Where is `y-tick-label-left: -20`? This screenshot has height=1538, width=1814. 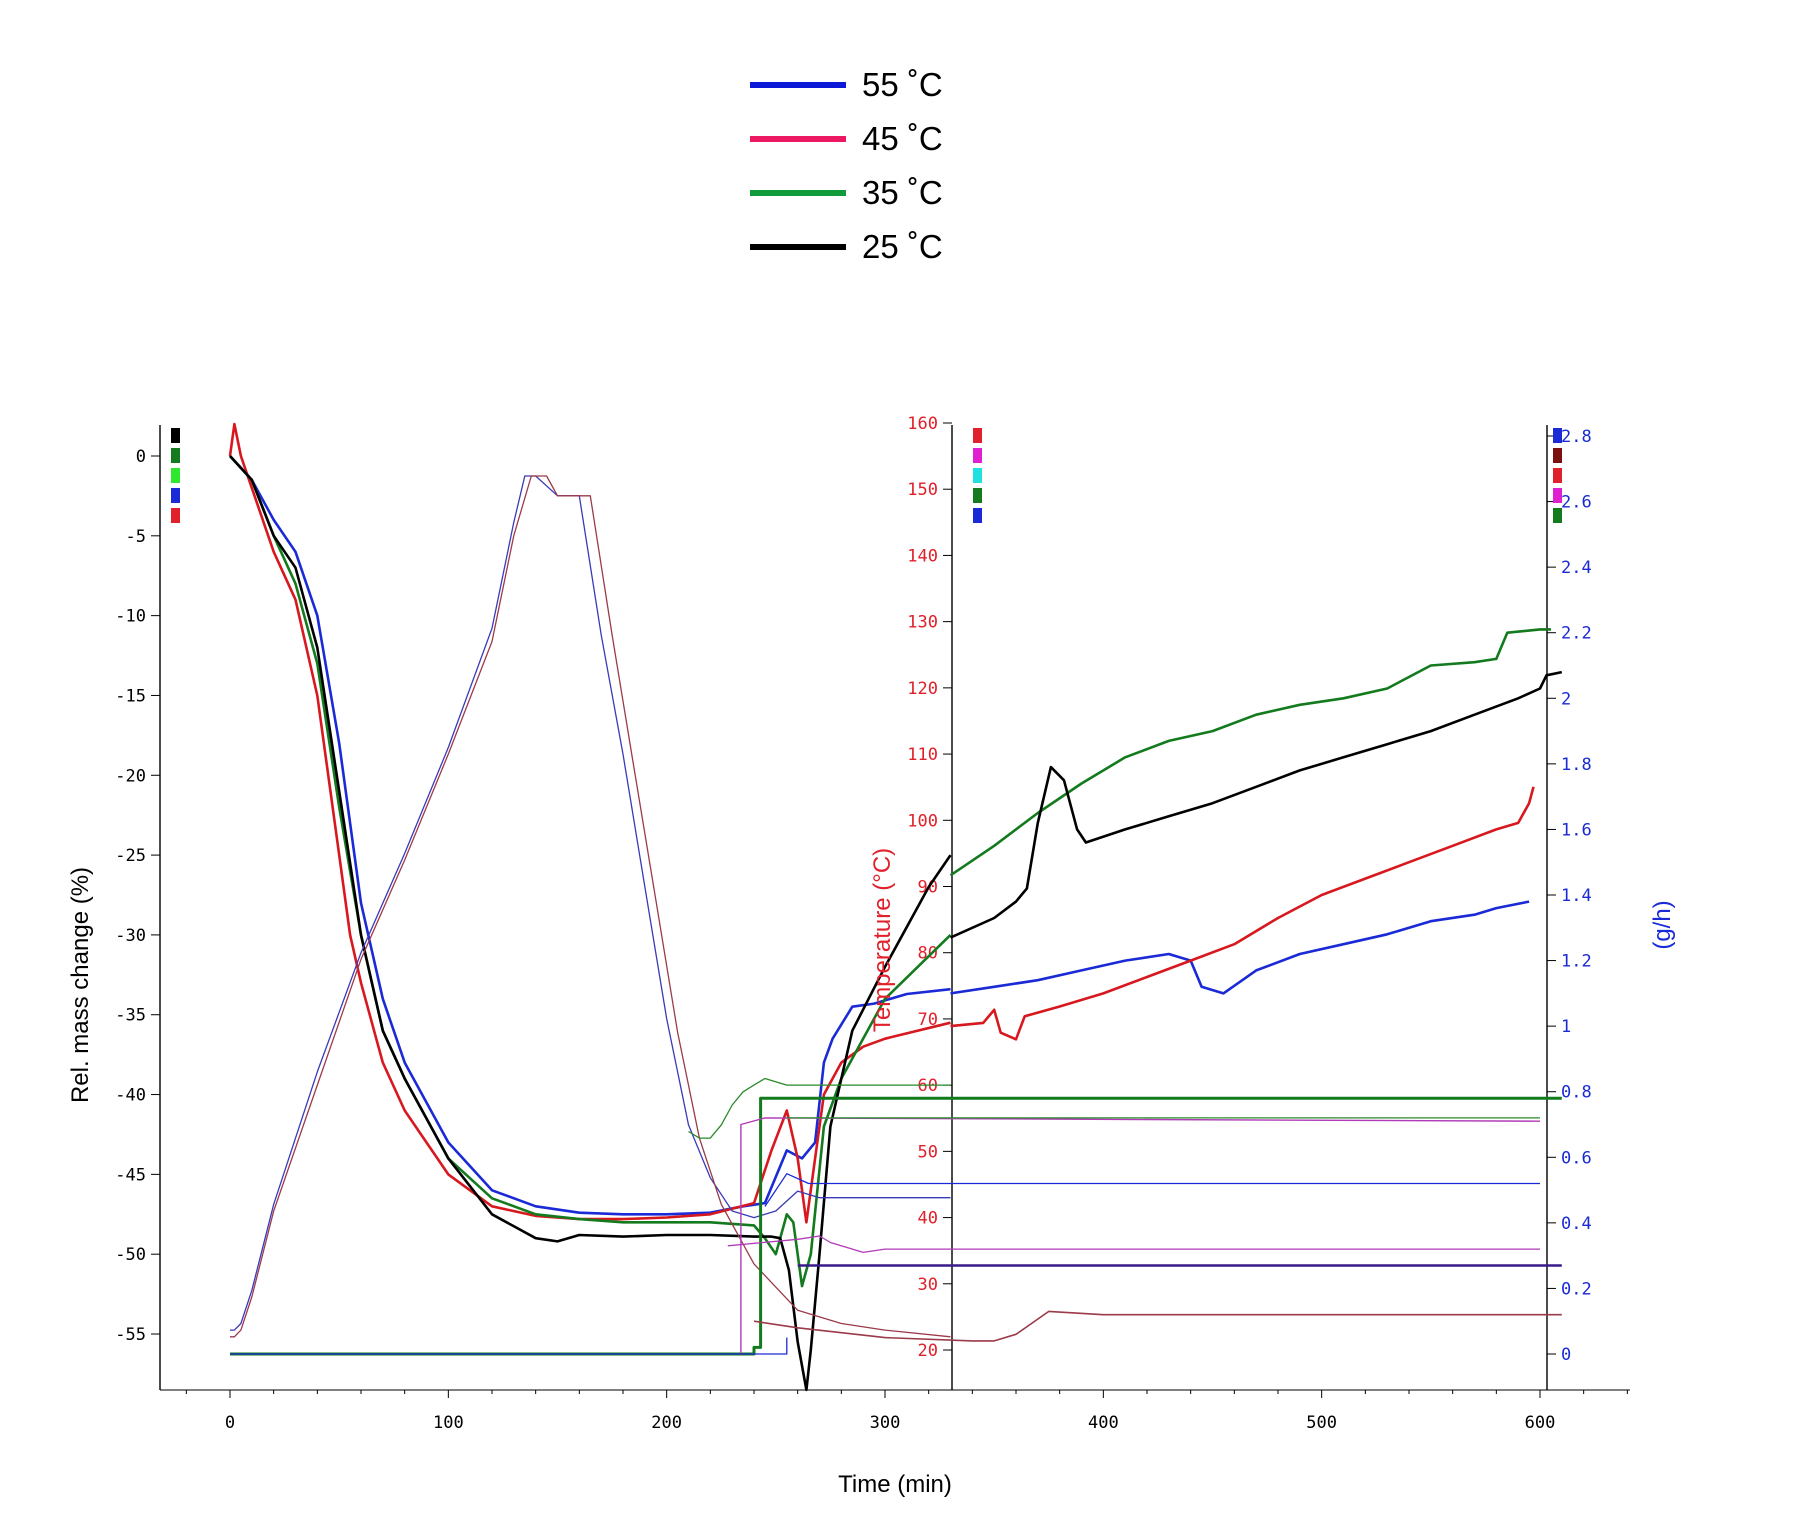
y-tick-label-left: -20 is located at coordinates (130, 776).